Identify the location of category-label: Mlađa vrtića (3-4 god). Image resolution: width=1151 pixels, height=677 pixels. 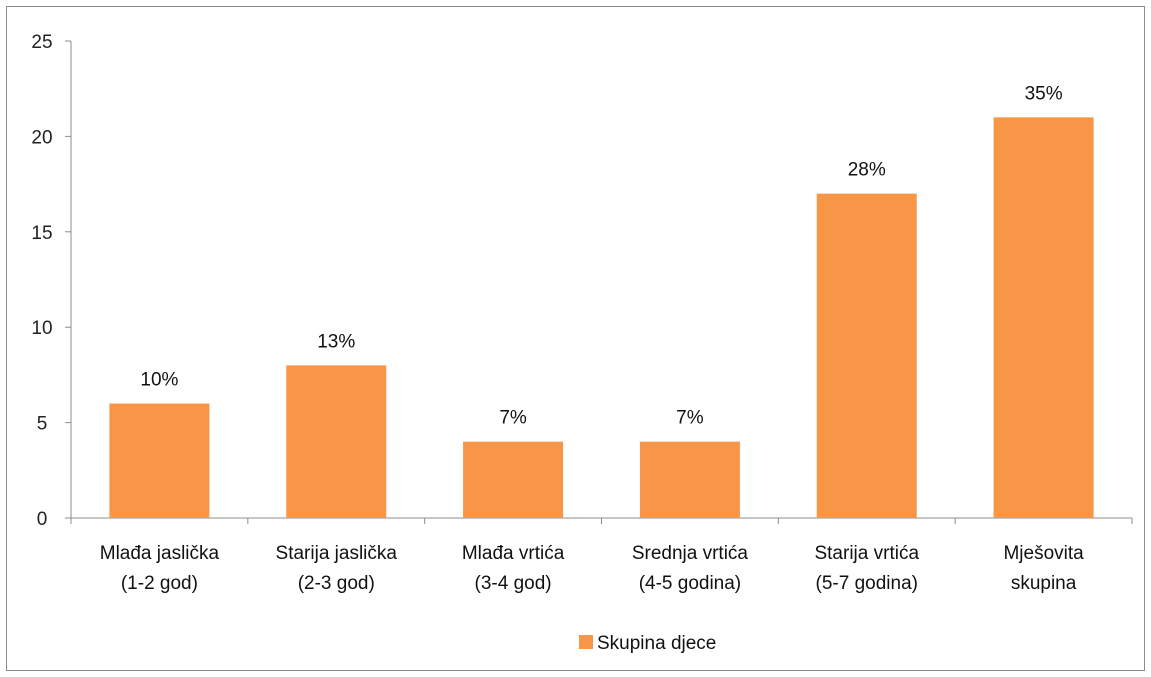
(513, 568).